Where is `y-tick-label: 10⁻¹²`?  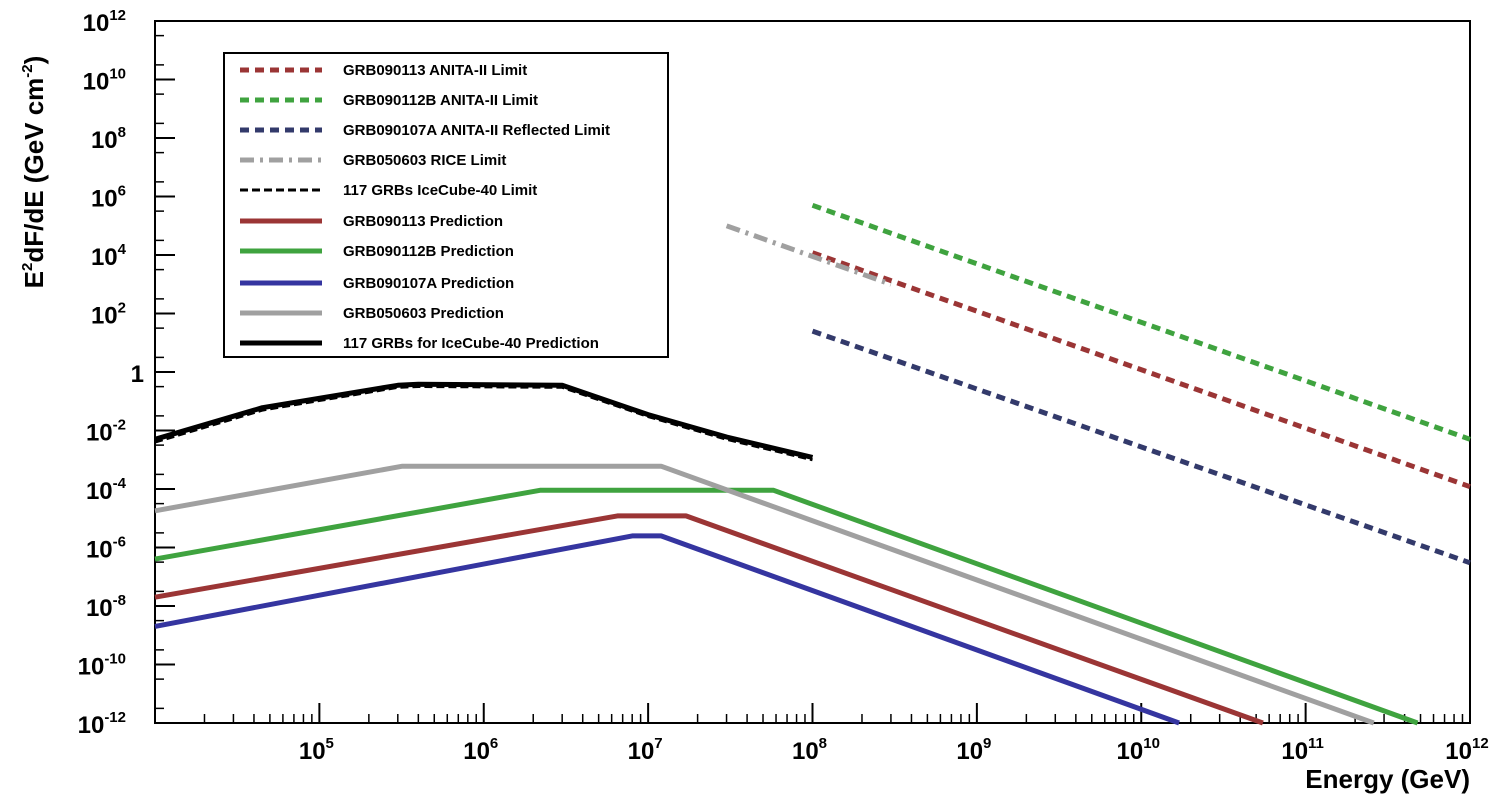
y-tick-label: 10⁻¹² is located at coordinates (102, 724).